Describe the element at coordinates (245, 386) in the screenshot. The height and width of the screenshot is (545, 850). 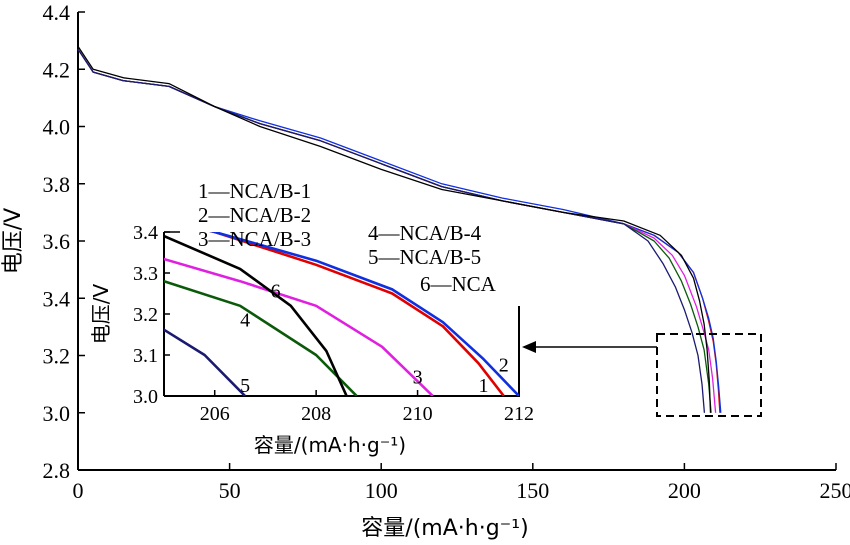
I see `inset-curve-label-5: 5` at that location.